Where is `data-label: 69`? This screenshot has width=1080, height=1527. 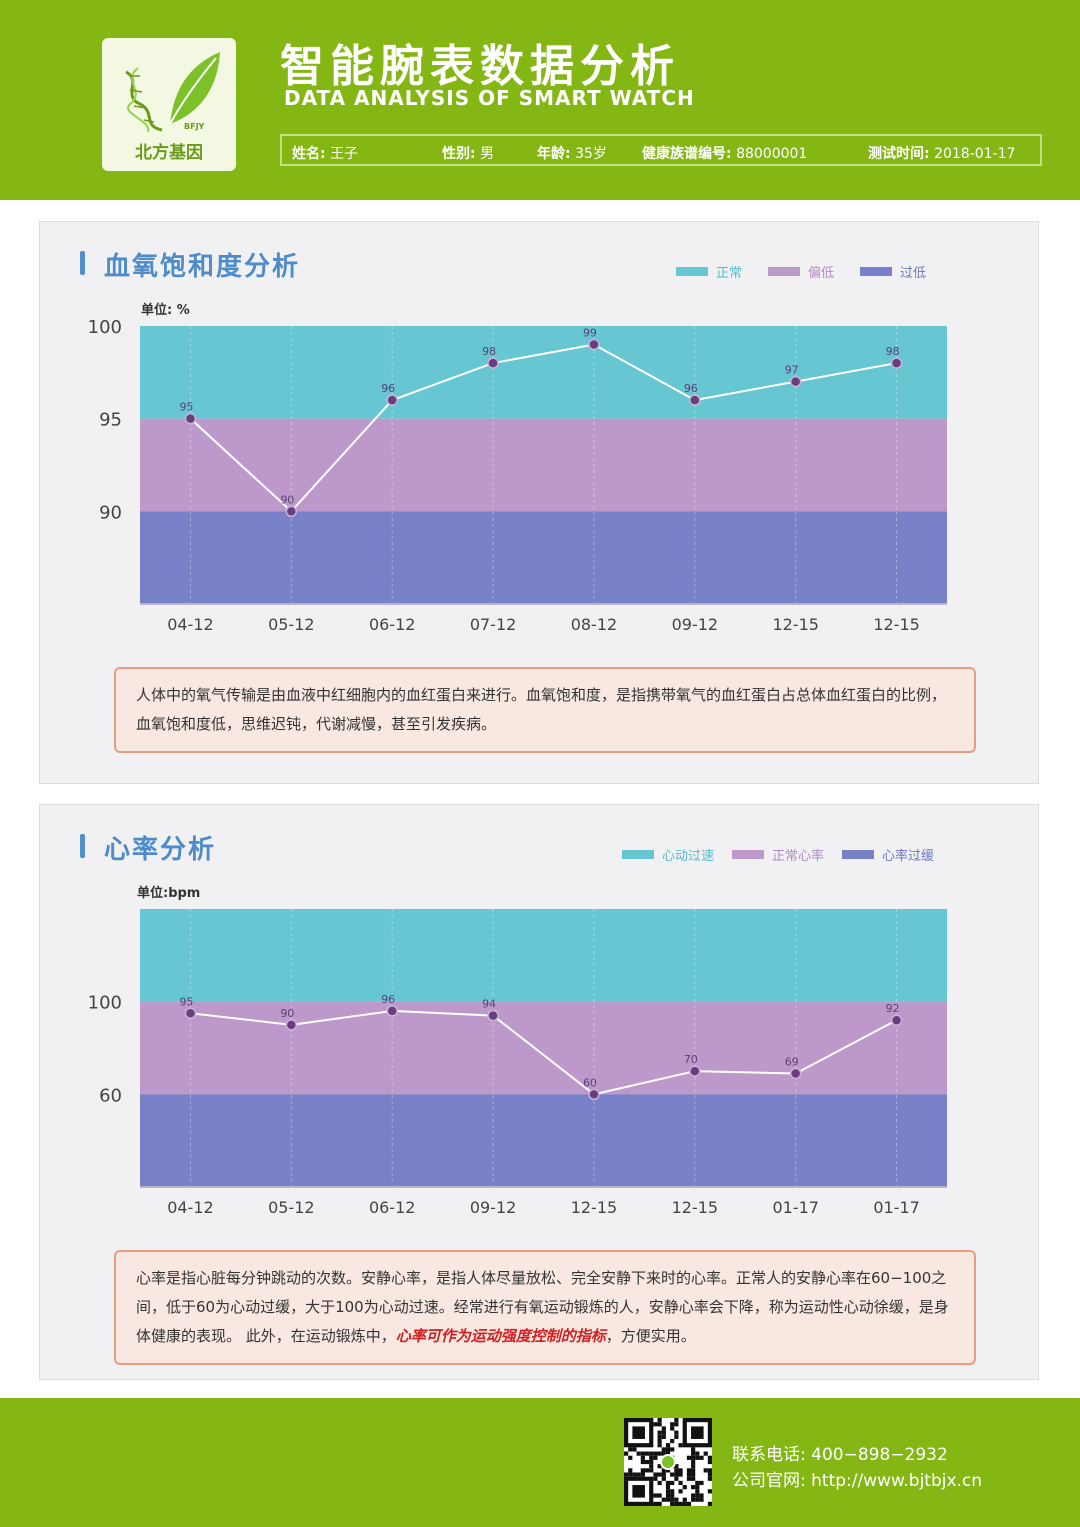 data-label: 69 is located at coordinates (792, 1061).